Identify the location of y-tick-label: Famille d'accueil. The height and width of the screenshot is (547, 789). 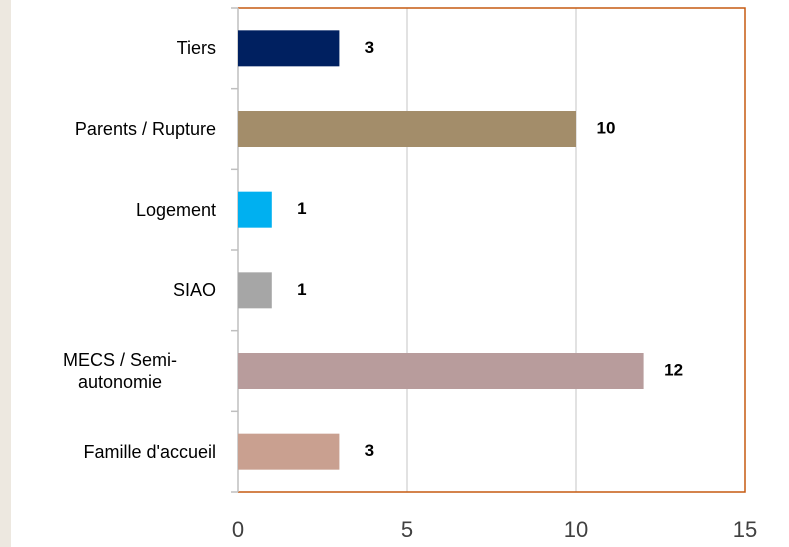
(150, 451).